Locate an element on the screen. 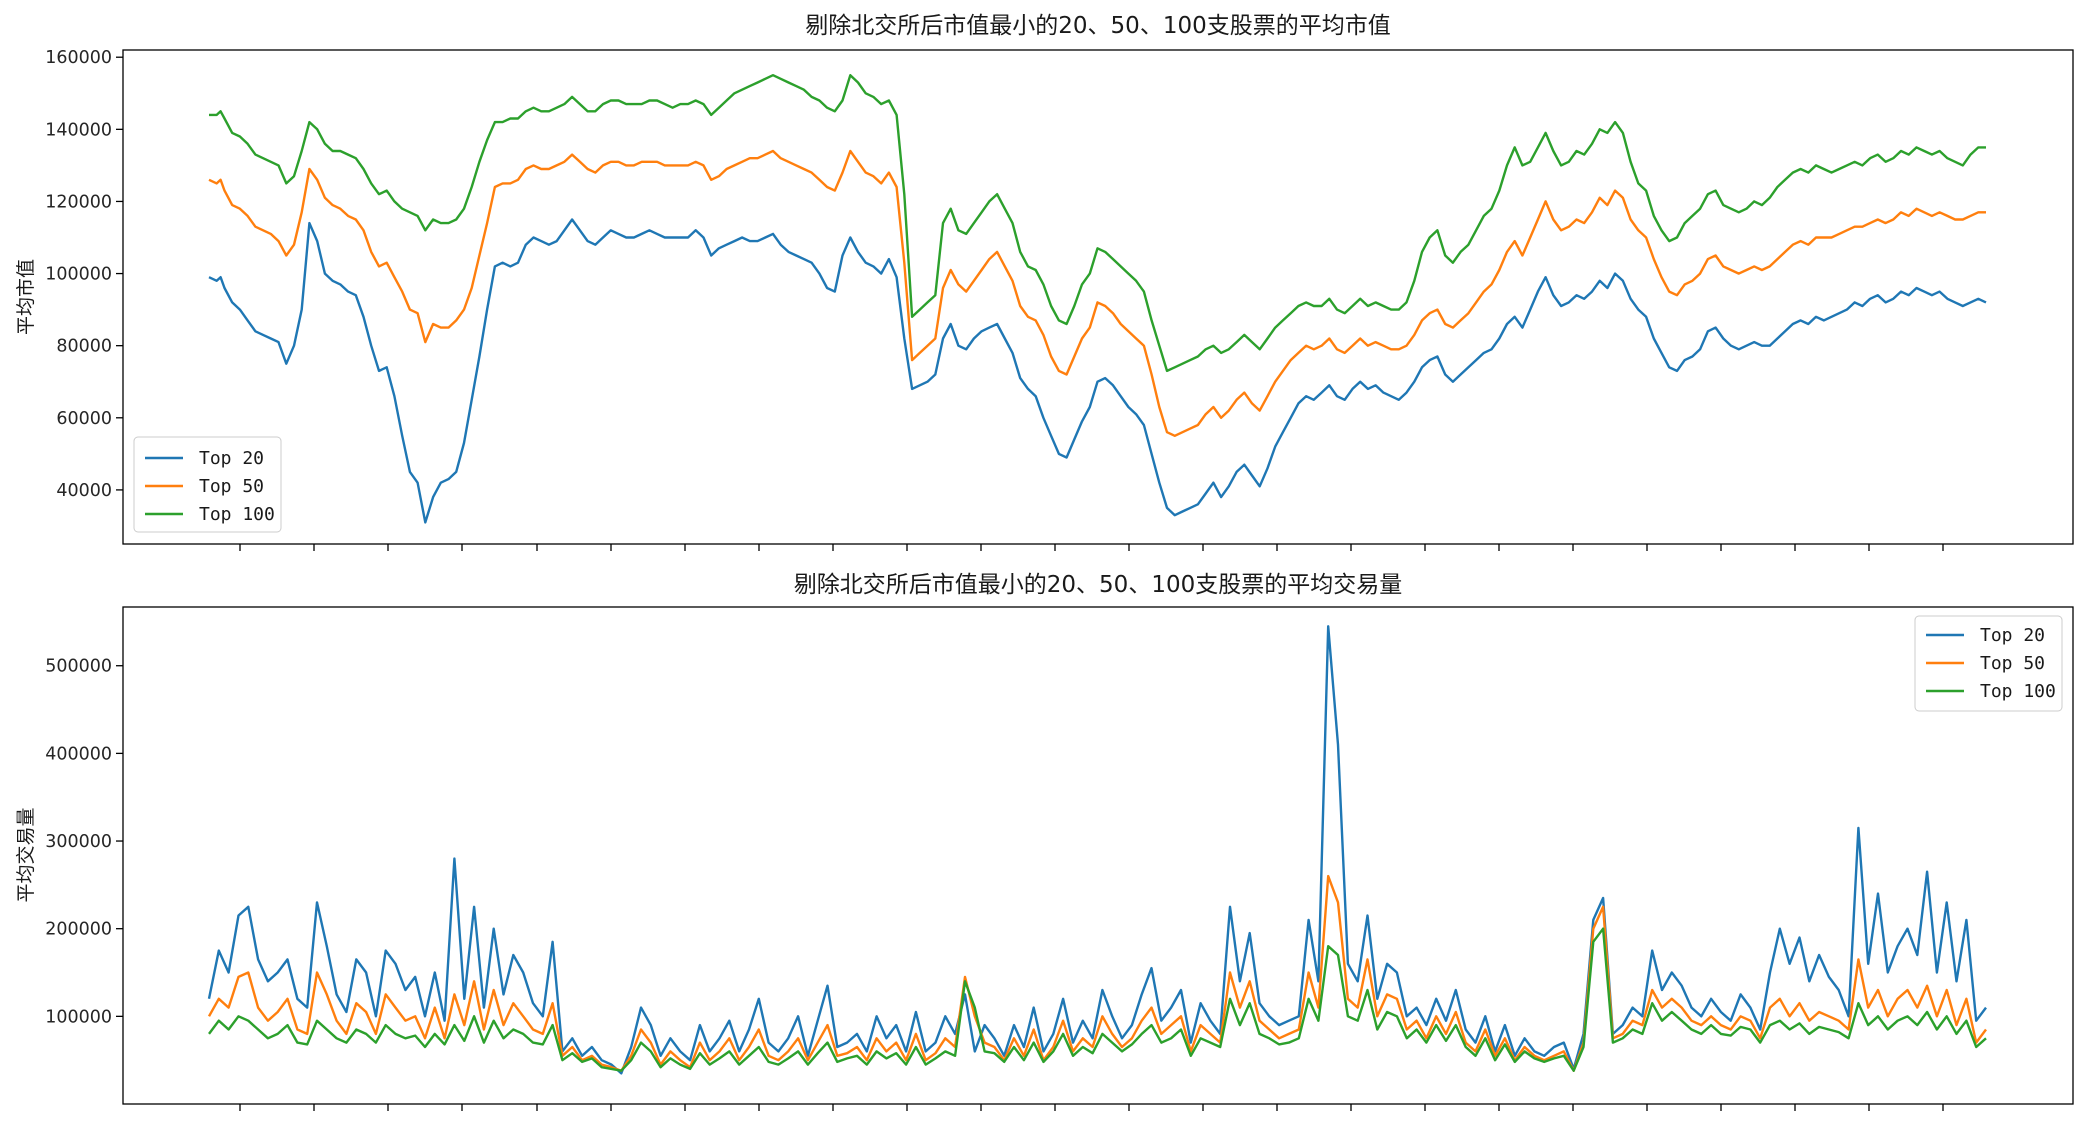  y-tick-label: 60000 is located at coordinates (84, 419).